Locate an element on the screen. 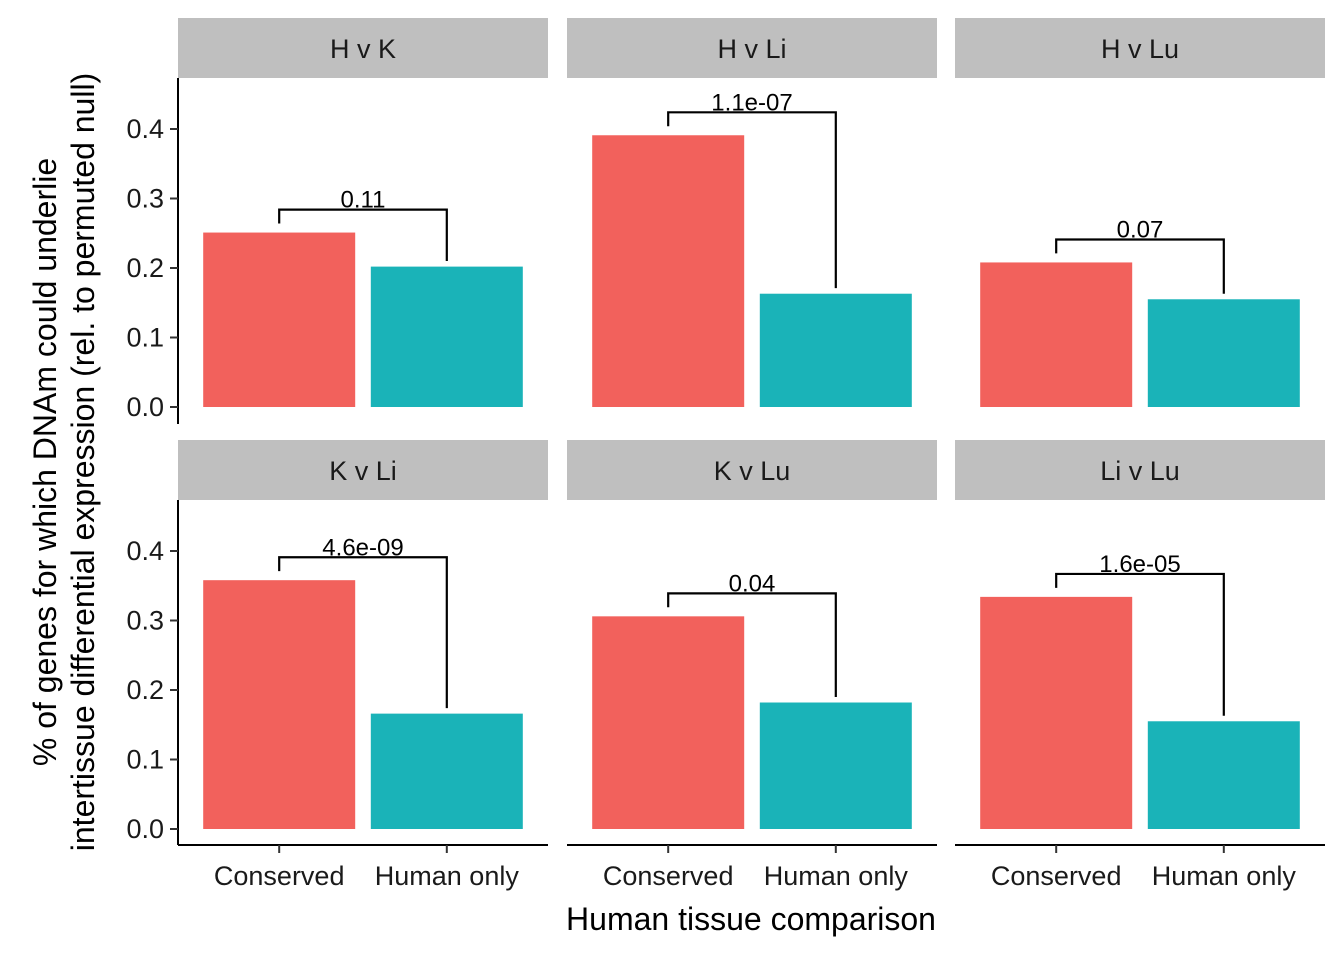 This screenshot has height=960, width=1344. facet-title: H v Lu is located at coordinates (1140, 49).